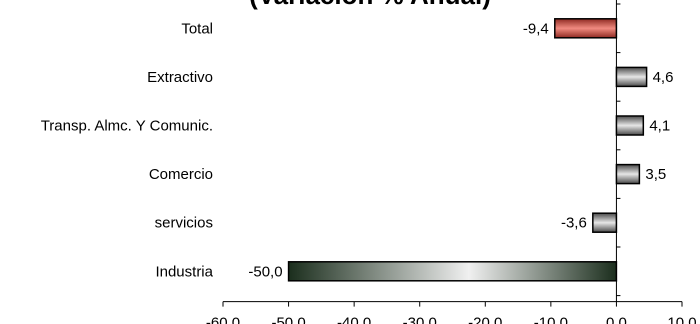  What do you see at coordinates (354, 319) in the screenshot?
I see `x-tick-label: -40,0` at bounding box center [354, 319].